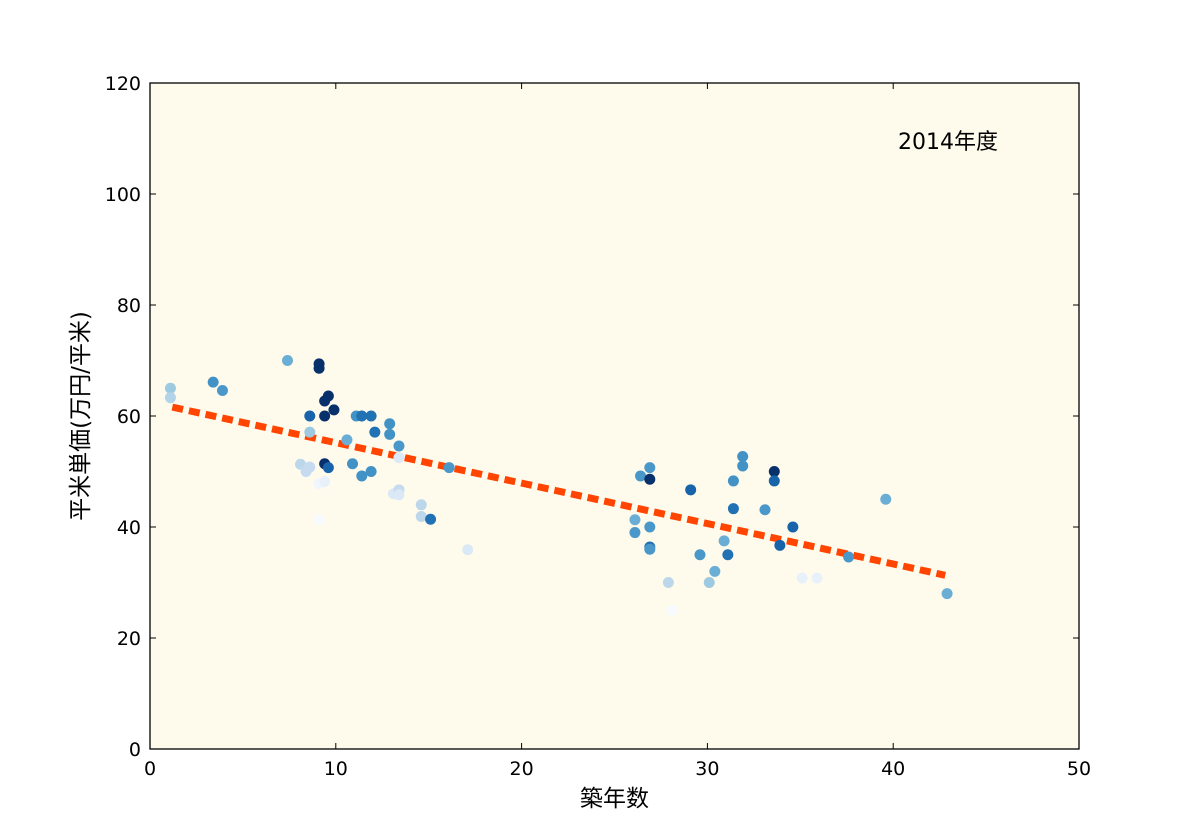 The image size is (1200, 833). I want to click on y-tick-label: 80, so click(129, 306).